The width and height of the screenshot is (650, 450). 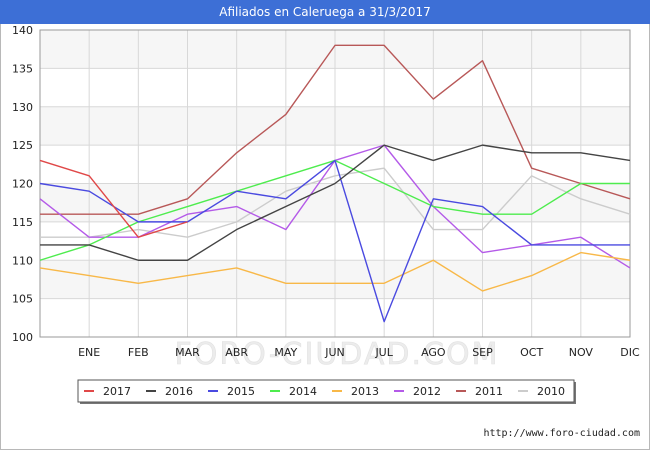 What do you see at coordinates (383, 352) in the screenshot?
I see `x-tick-label: JUL` at bounding box center [383, 352].